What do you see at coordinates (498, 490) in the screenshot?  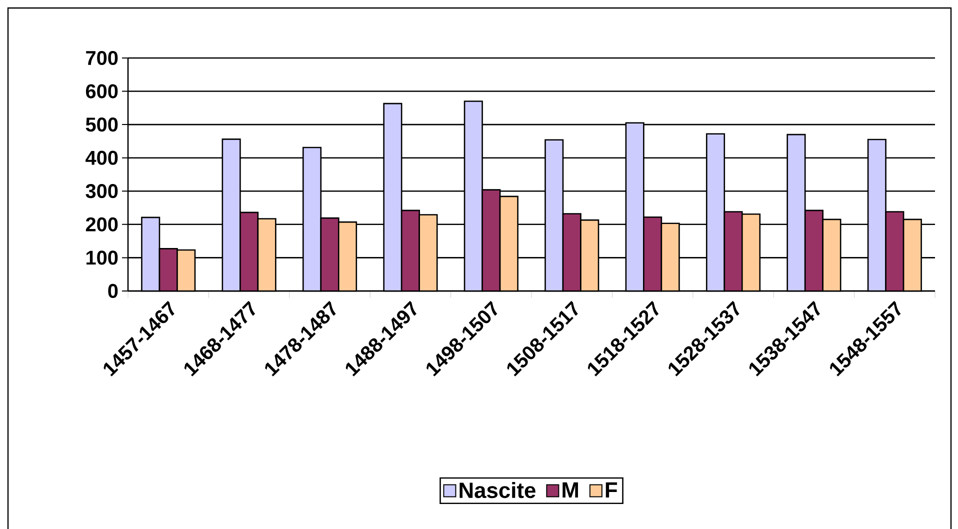 I see `legend-label: Nascite` at bounding box center [498, 490].